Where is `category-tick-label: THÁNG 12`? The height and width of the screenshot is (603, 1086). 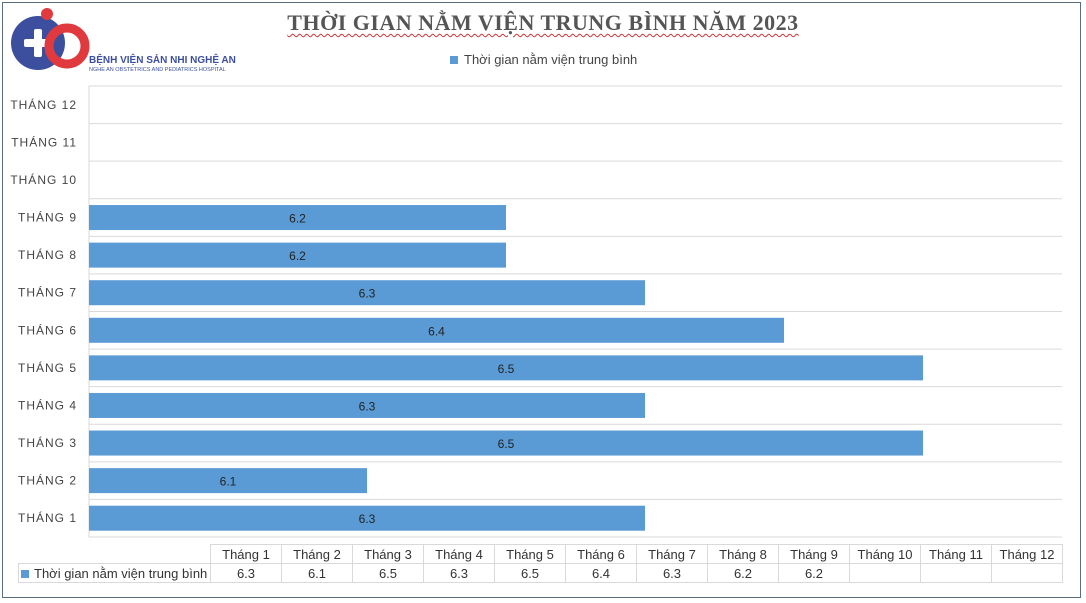 category-tick-label: THÁNG 12 is located at coordinates (43, 104).